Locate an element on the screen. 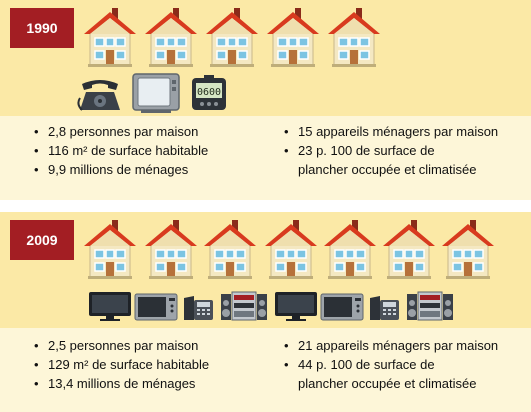 This screenshot has height=412, width=531. telephone-icon is located at coordinates (98, 95).